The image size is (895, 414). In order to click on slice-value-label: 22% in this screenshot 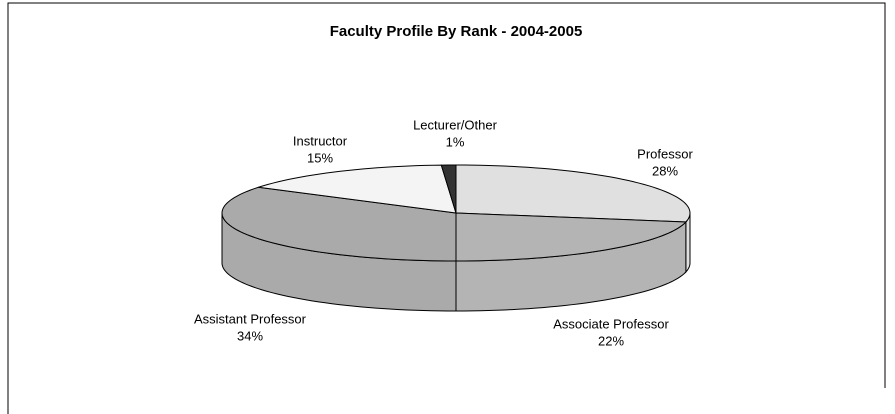, I will do `click(611, 340)`.